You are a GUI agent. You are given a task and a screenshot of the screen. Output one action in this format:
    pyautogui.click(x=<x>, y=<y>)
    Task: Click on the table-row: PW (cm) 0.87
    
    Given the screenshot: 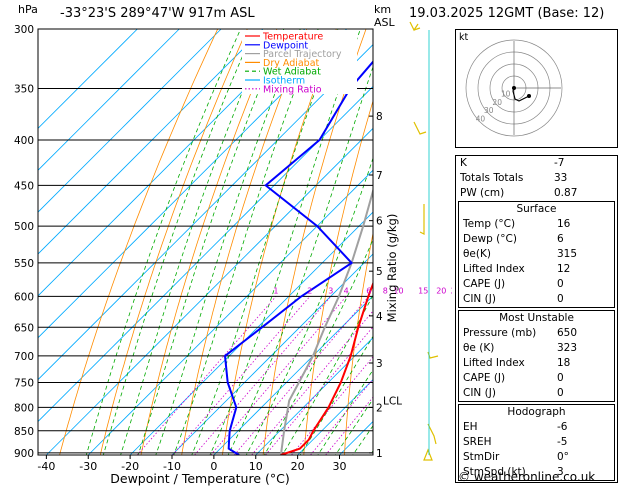 What is the action you would take?
    pyautogui.click(x=536, y=193)
    